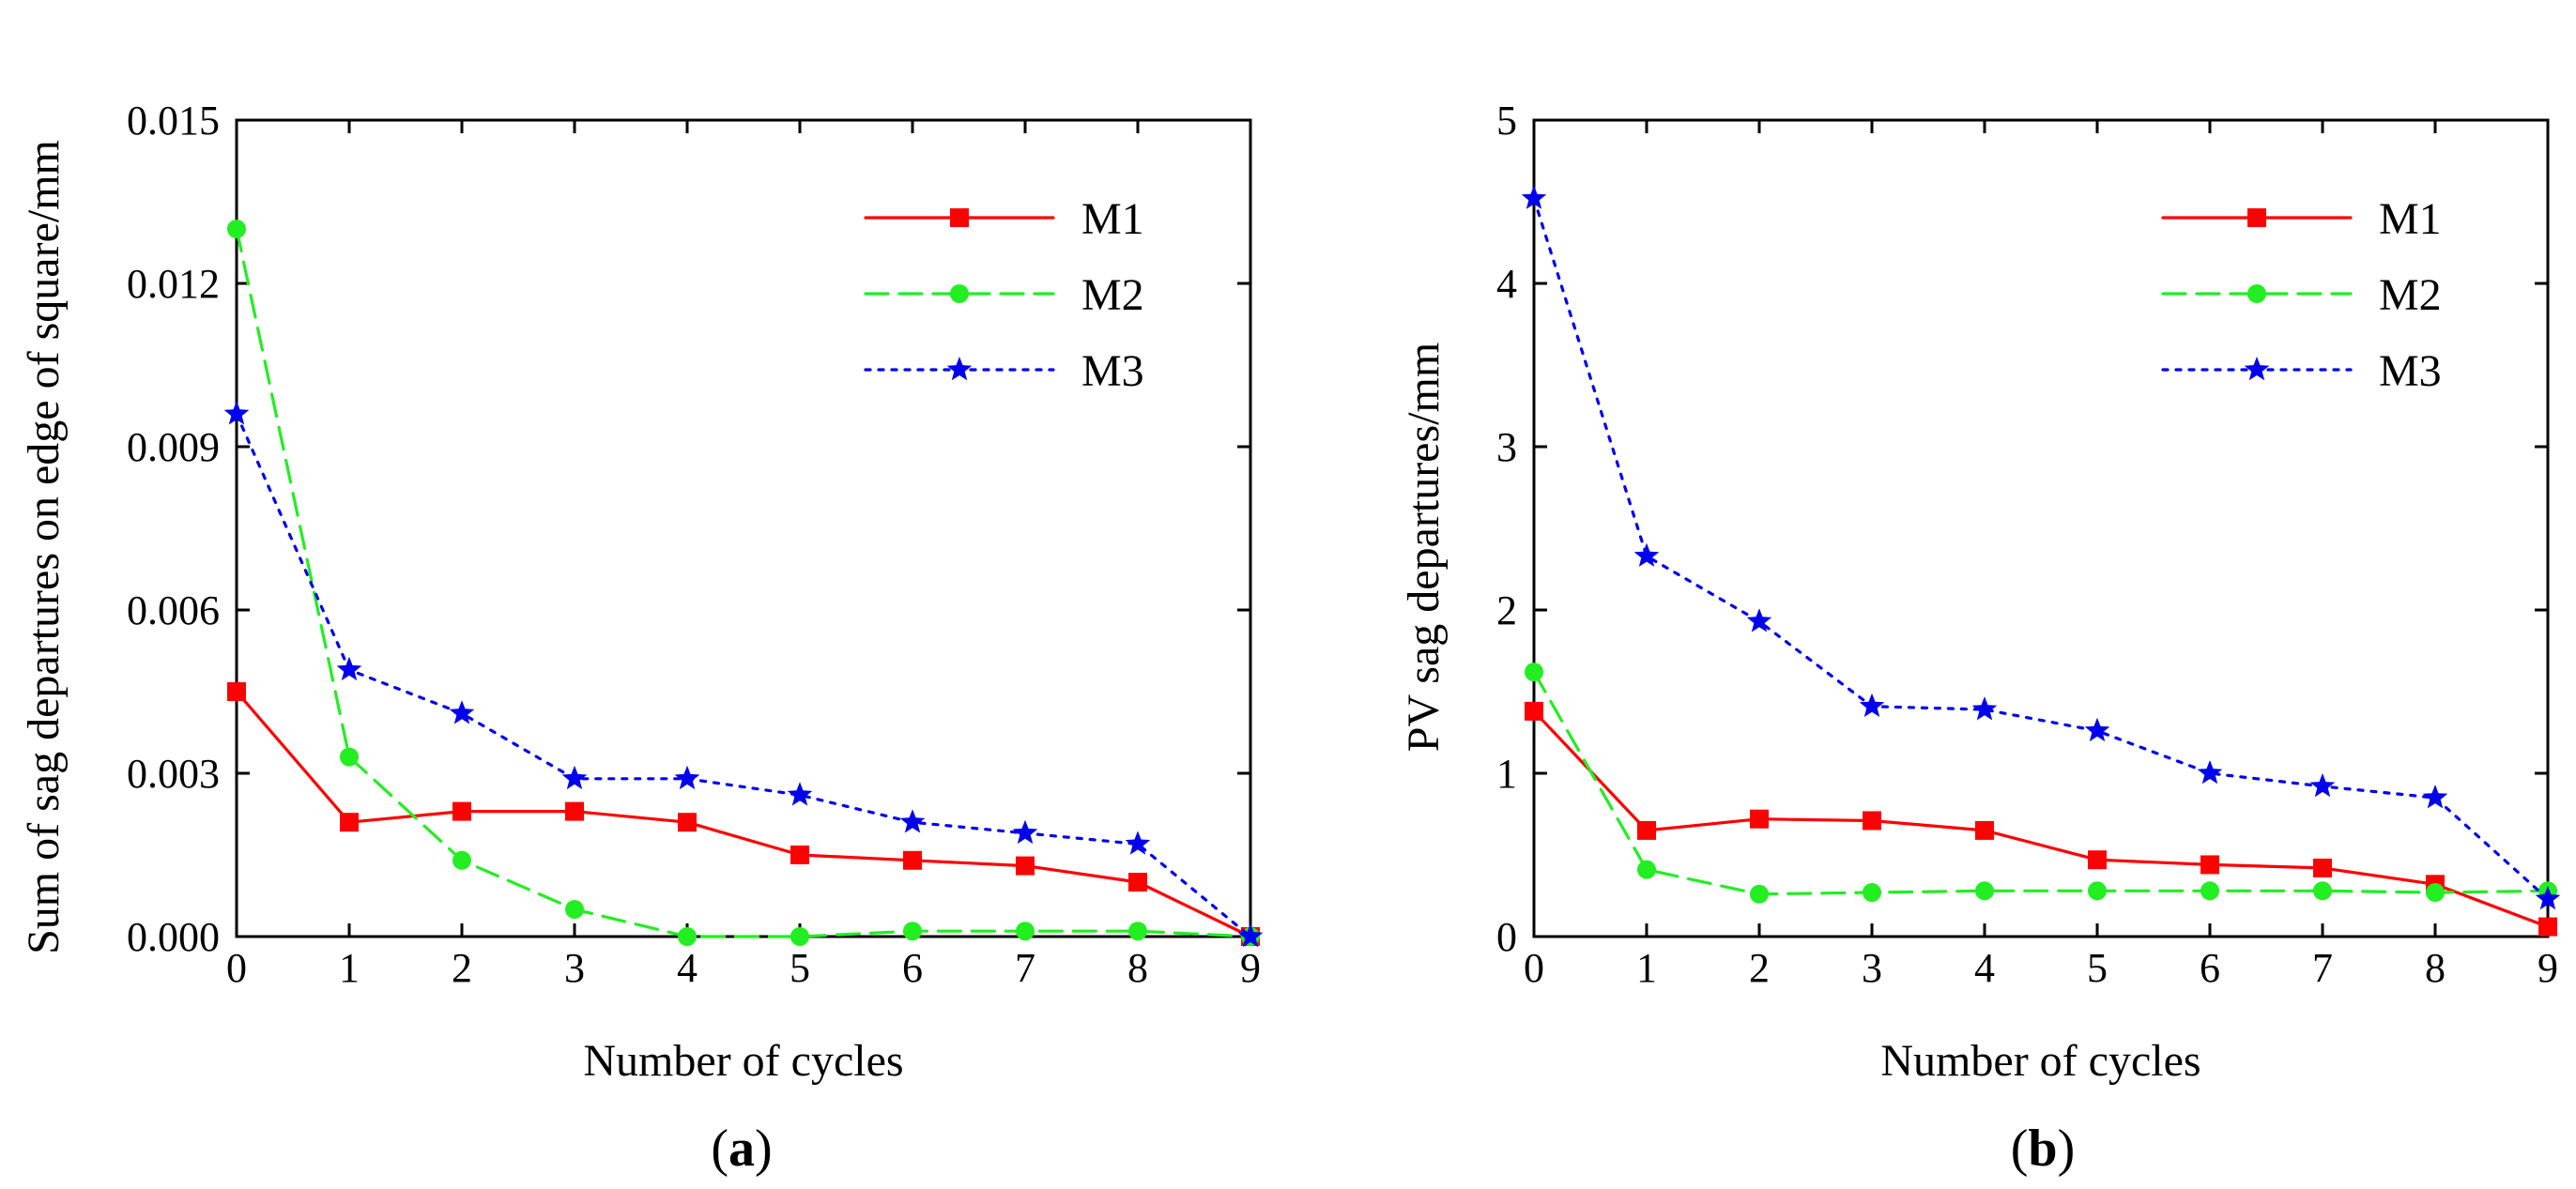 This screenshot has width=2576, height=1189. I want to click on panel-caption-letter: b, so click(2043, 1149).